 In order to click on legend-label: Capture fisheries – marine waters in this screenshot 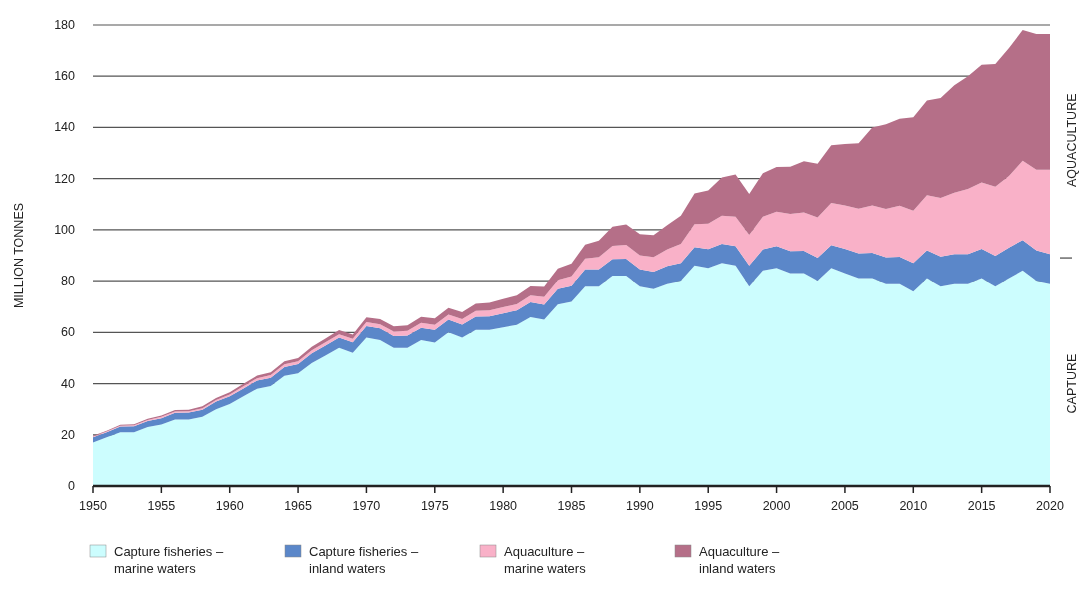, I will do `click(169, 560)`.